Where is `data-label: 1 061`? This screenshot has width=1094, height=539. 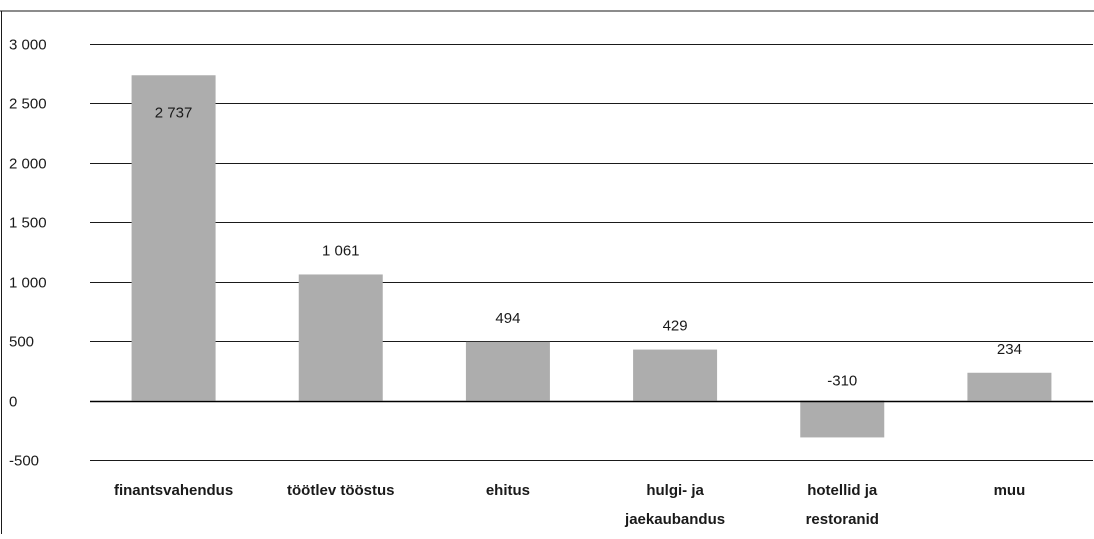
data-label: 1 061 is located at coordinates (341, 250).